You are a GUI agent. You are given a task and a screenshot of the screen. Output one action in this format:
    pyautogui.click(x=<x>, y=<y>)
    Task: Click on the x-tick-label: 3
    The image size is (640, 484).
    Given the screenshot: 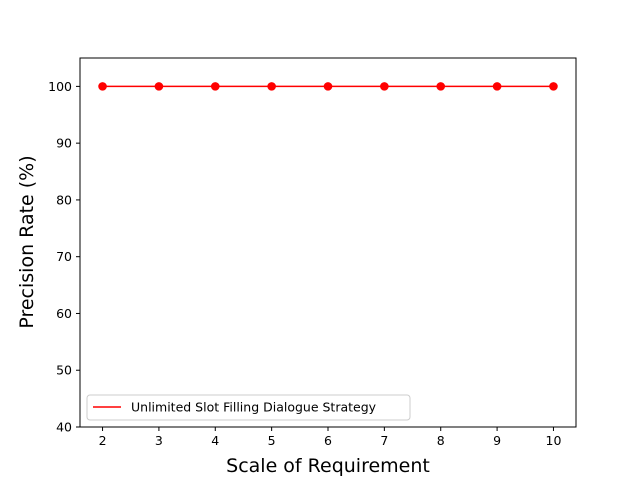 What is the action you would take?
    pyautogui.click(x=159, y=440)
    